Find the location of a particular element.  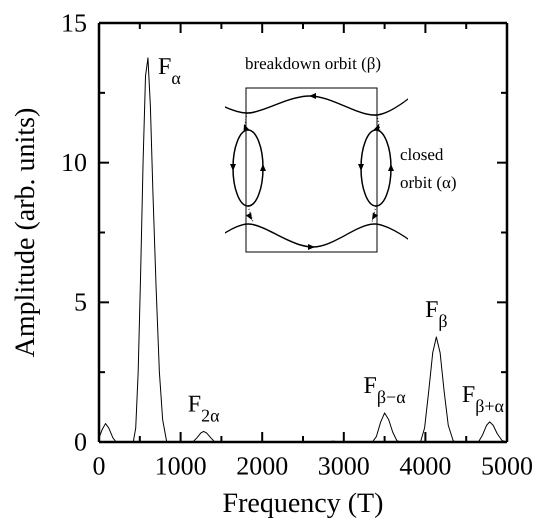

x-tick-label: 2000 is located at coordinates (262, 465).